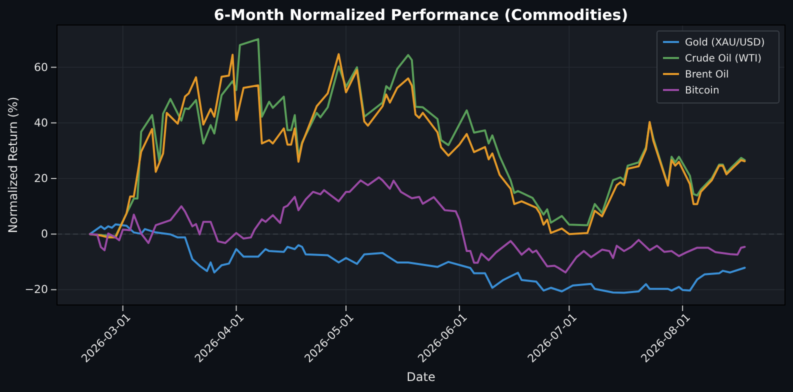  What do you see at coordinates (36, 289) in the screenshot?
I see `y-tick-label: −20` at bounding box center [36, 289].